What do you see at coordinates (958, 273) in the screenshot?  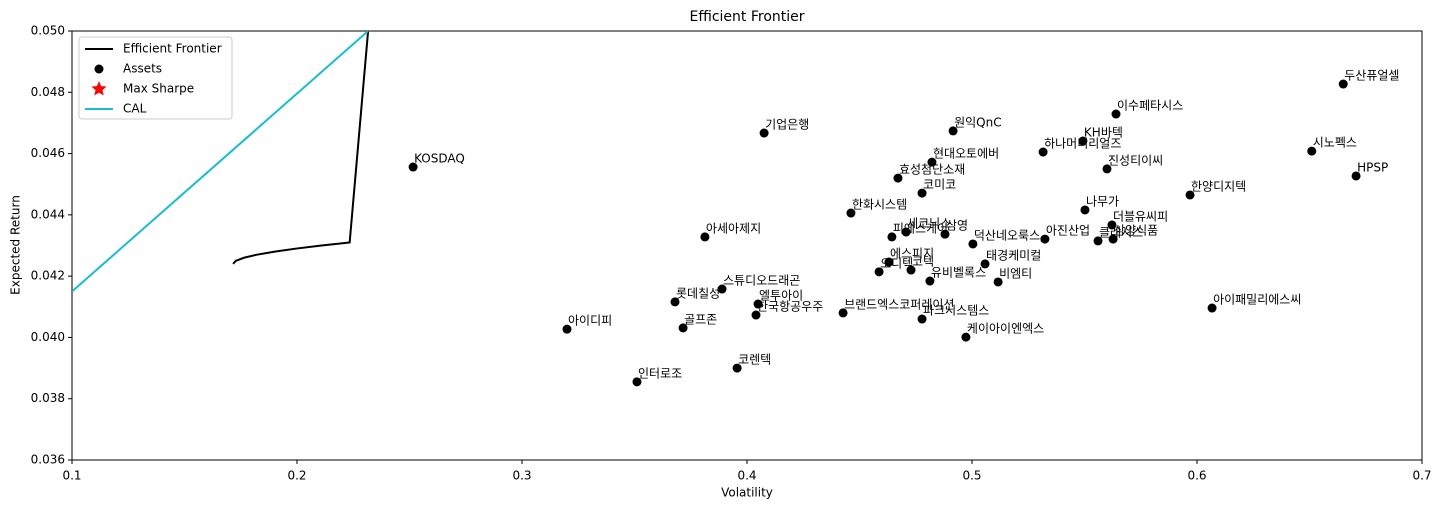 I see `point-label: 유비벨록스` at bounding box center [958, 273].